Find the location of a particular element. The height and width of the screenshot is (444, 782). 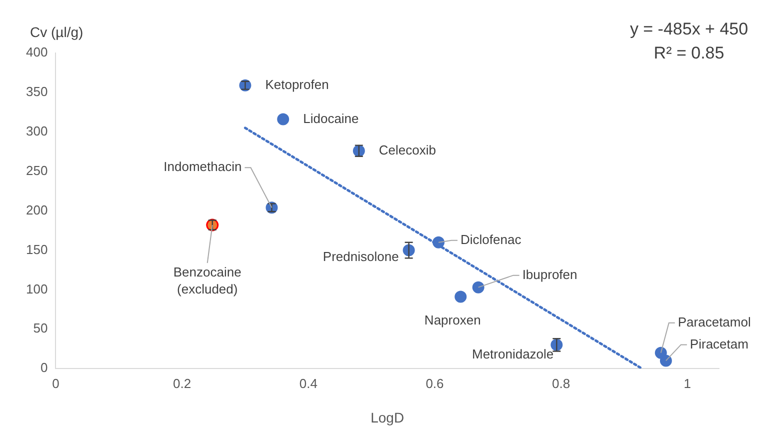

x-tick-label: 0 is located at coordinates (56, 383).